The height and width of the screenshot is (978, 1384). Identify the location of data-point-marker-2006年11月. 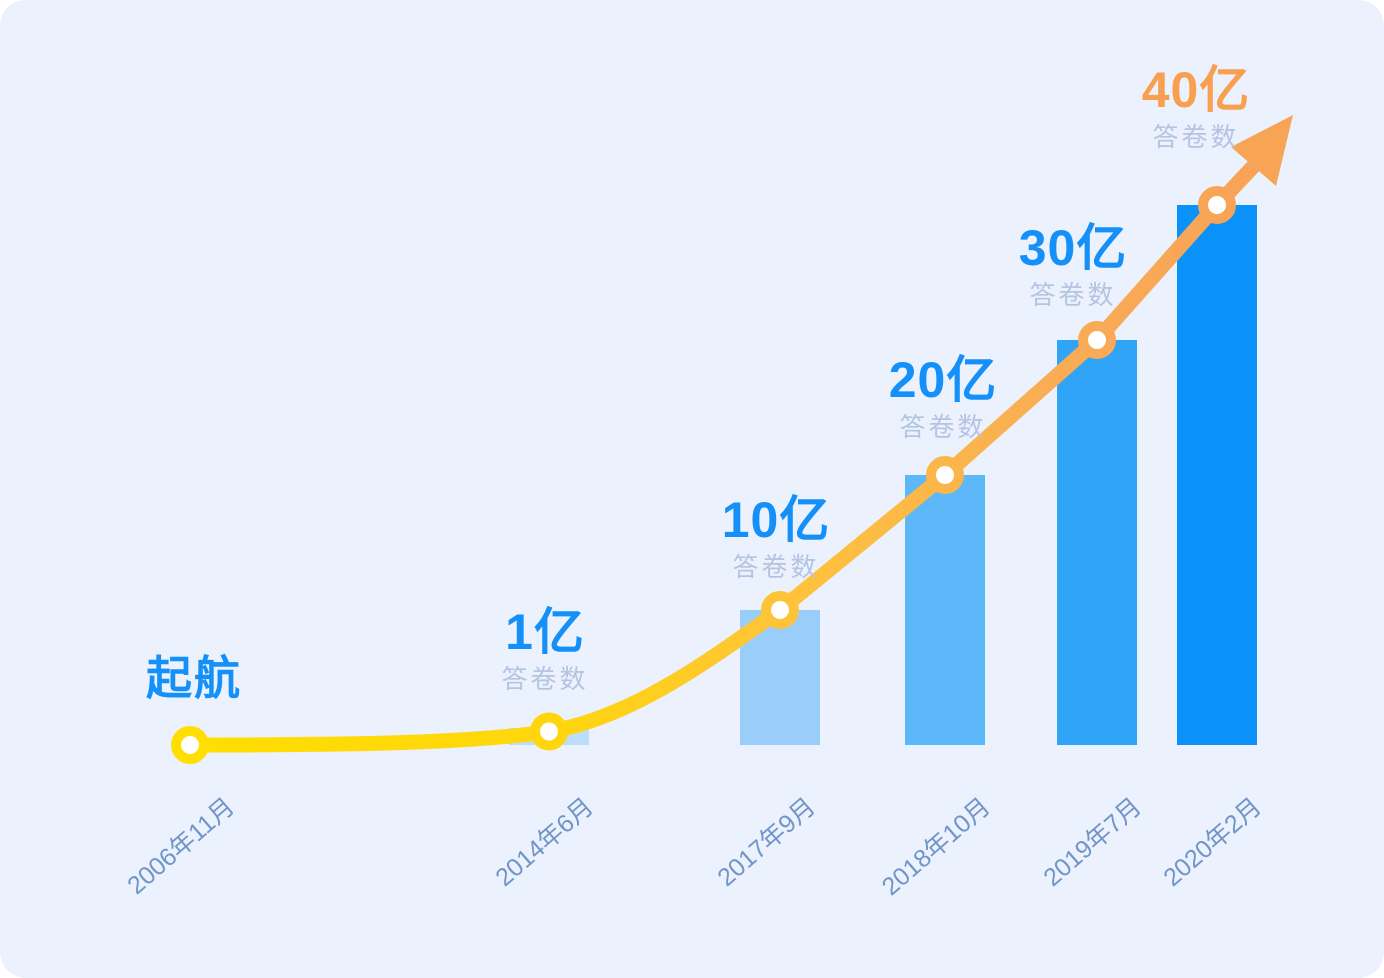
(190, 745).